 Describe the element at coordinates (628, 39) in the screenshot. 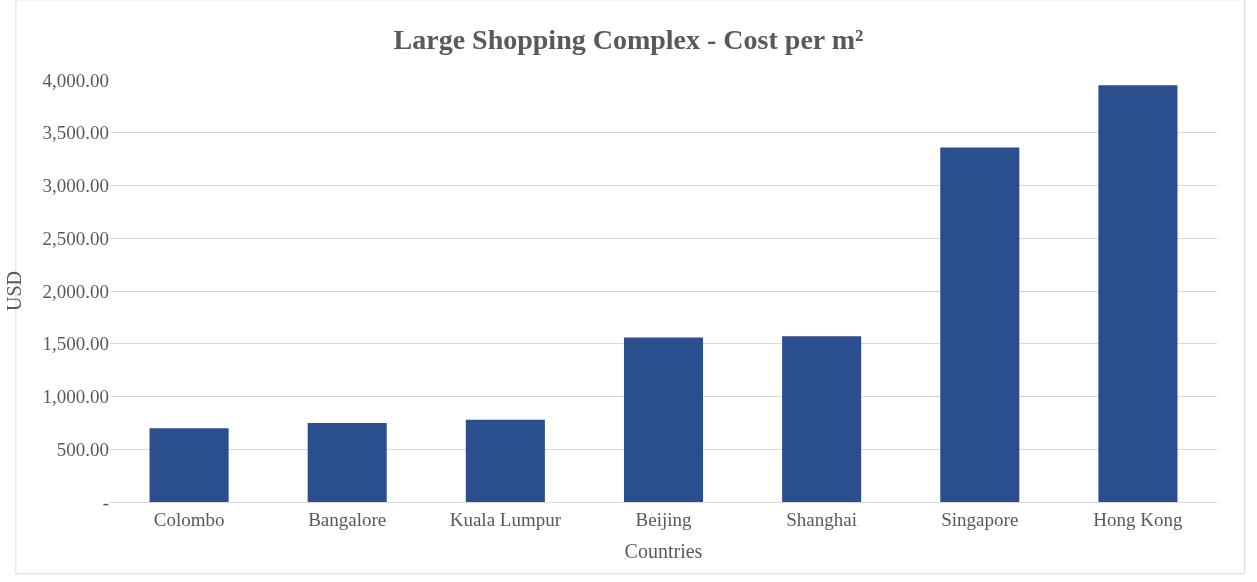

I see `chart-title: Large Shopping Complex - Cost per m²` at that location.